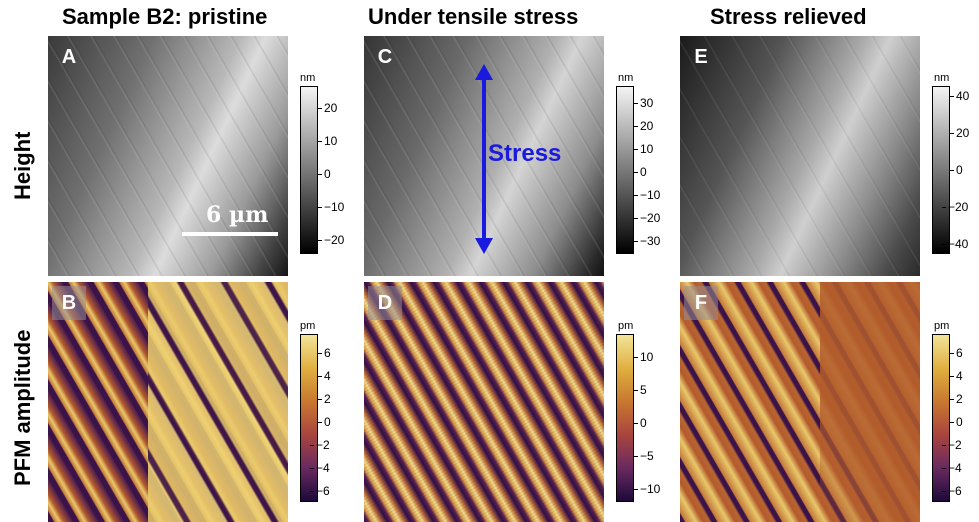 This screenshot has width=979, height=522. Describe the element at coordinates (626, 78) in the screenshot. I see `colorbar-unit-c: nm` at that location.